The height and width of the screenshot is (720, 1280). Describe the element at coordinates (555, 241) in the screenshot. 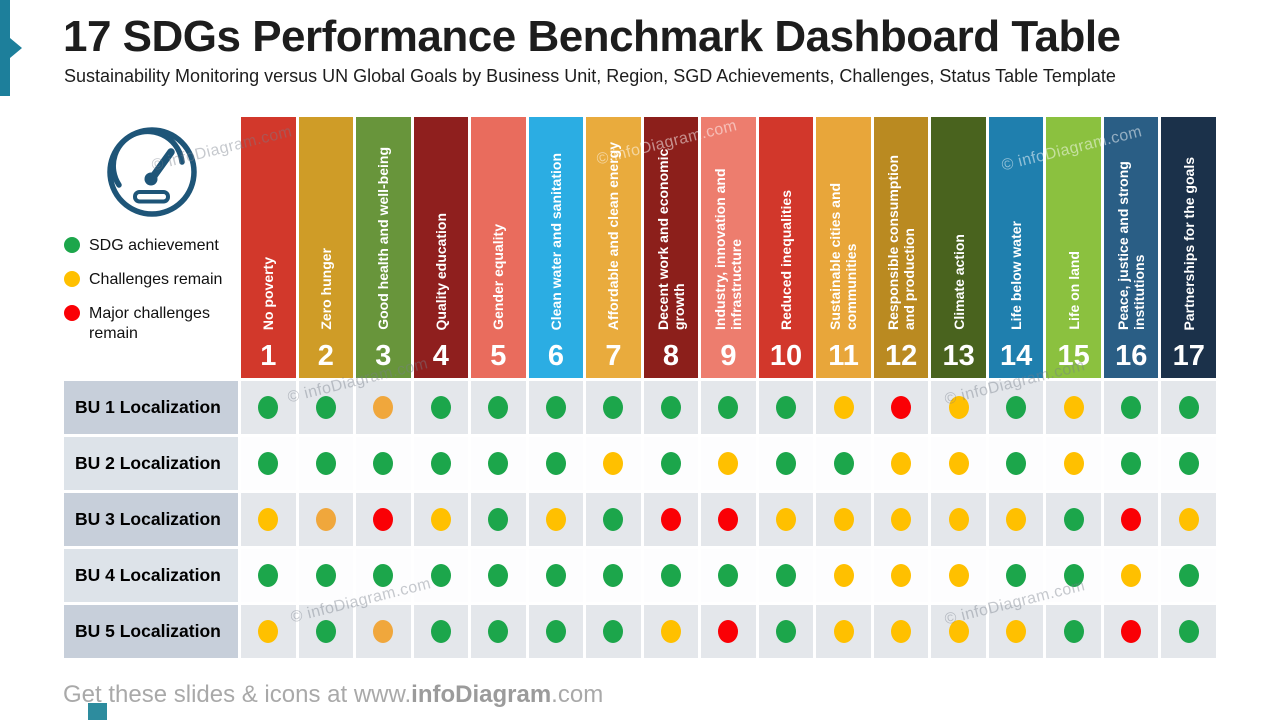

I see `column-header-label: Clean water and sanitation` at that location.